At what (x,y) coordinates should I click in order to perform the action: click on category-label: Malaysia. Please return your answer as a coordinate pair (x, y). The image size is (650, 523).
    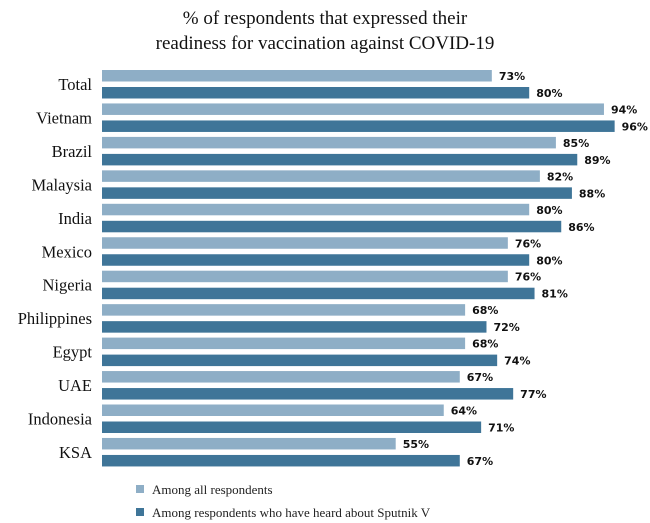
    Looking at the image, I should click on (62, 184).